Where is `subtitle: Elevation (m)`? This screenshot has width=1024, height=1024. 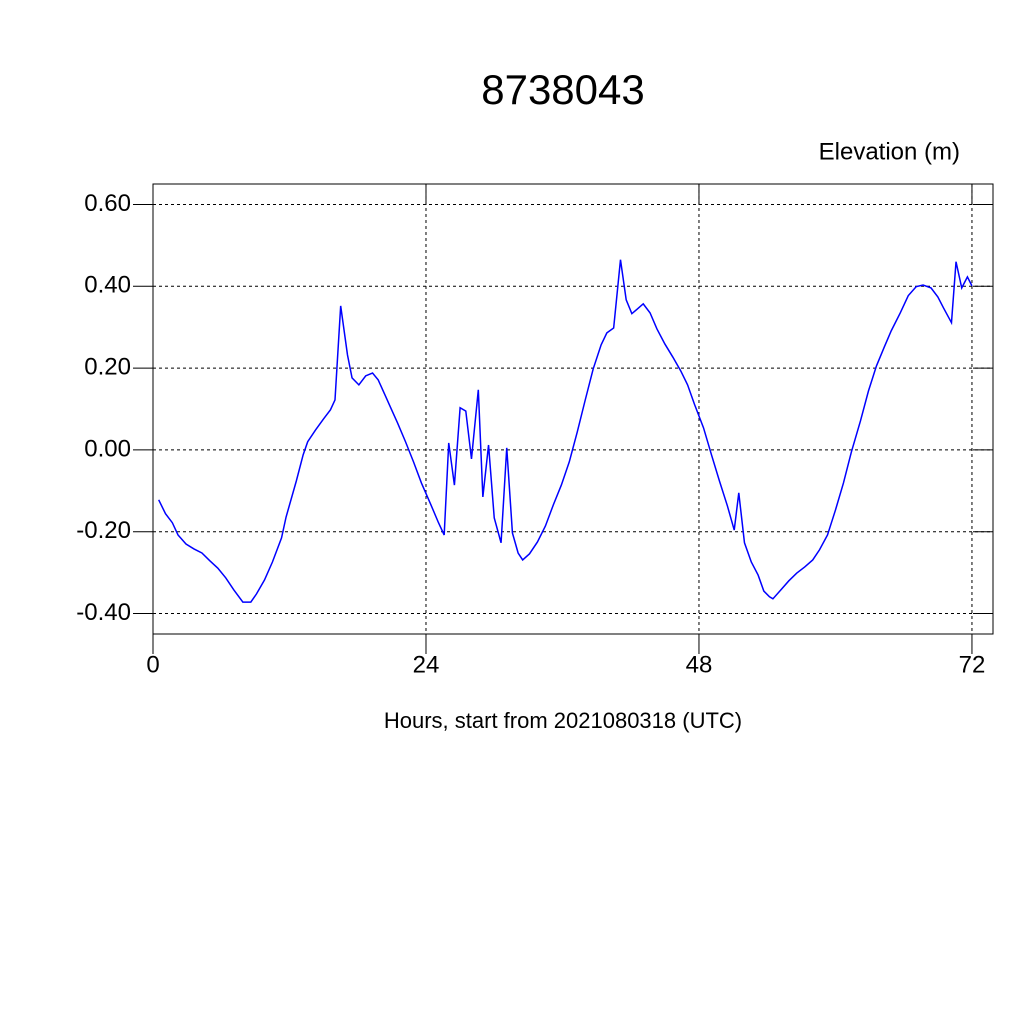 subtitle: Elevation (m) is located at coordinates (889, 151).